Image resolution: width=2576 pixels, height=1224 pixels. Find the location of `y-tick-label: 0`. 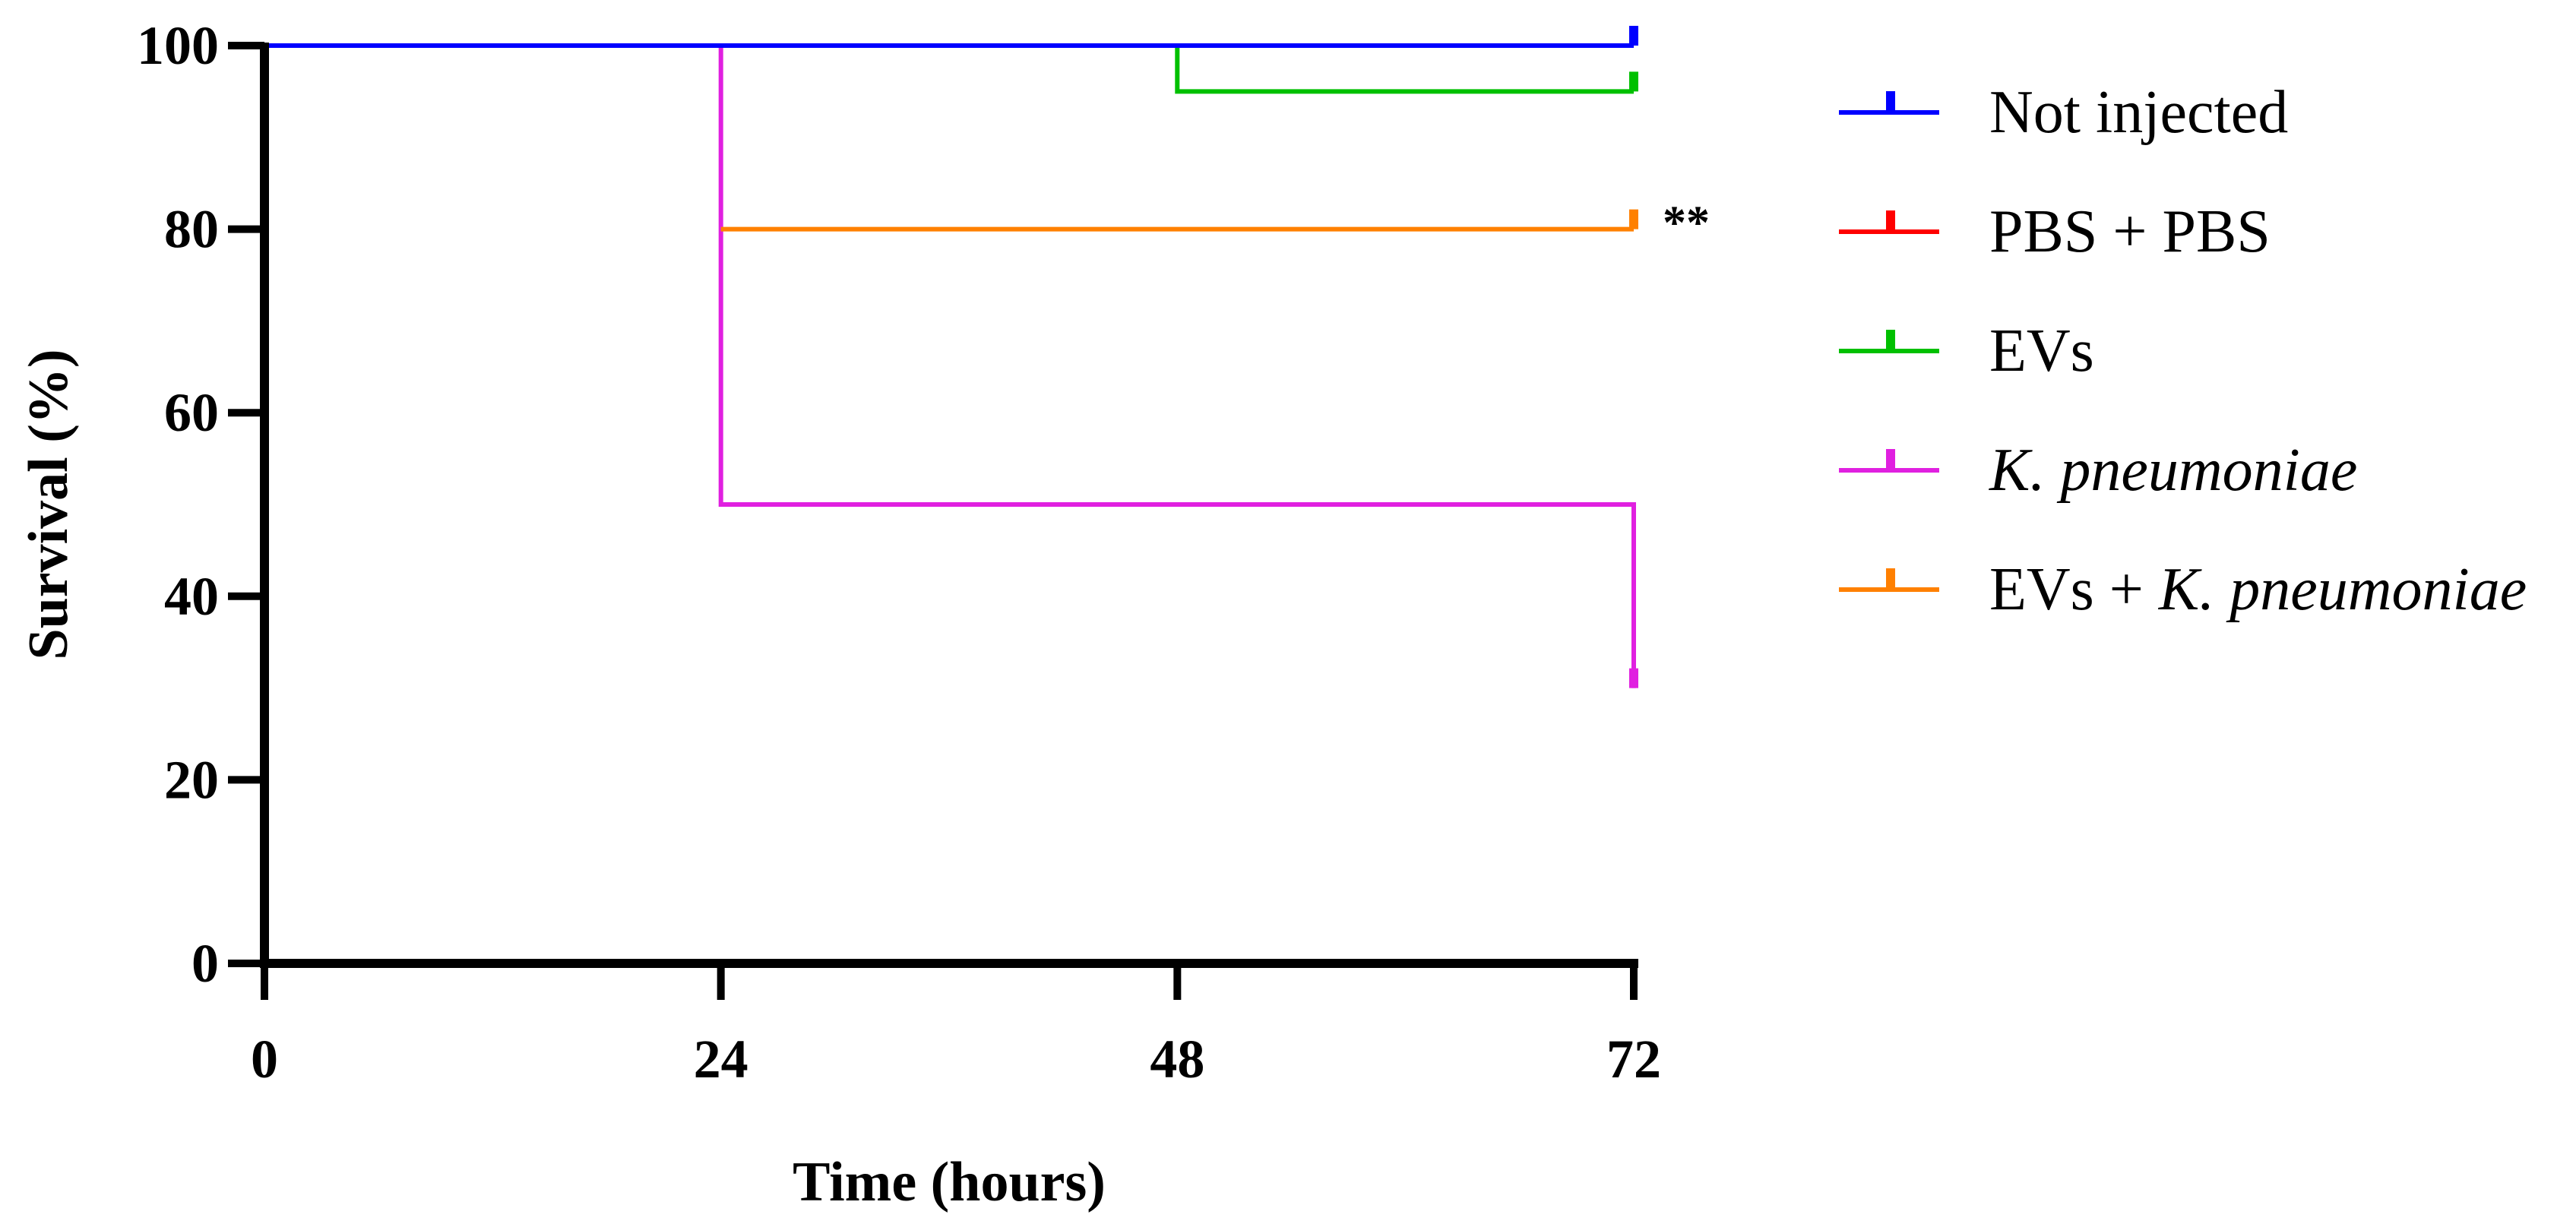

y-tick-label: 0 is located at coordinates (205, 963).